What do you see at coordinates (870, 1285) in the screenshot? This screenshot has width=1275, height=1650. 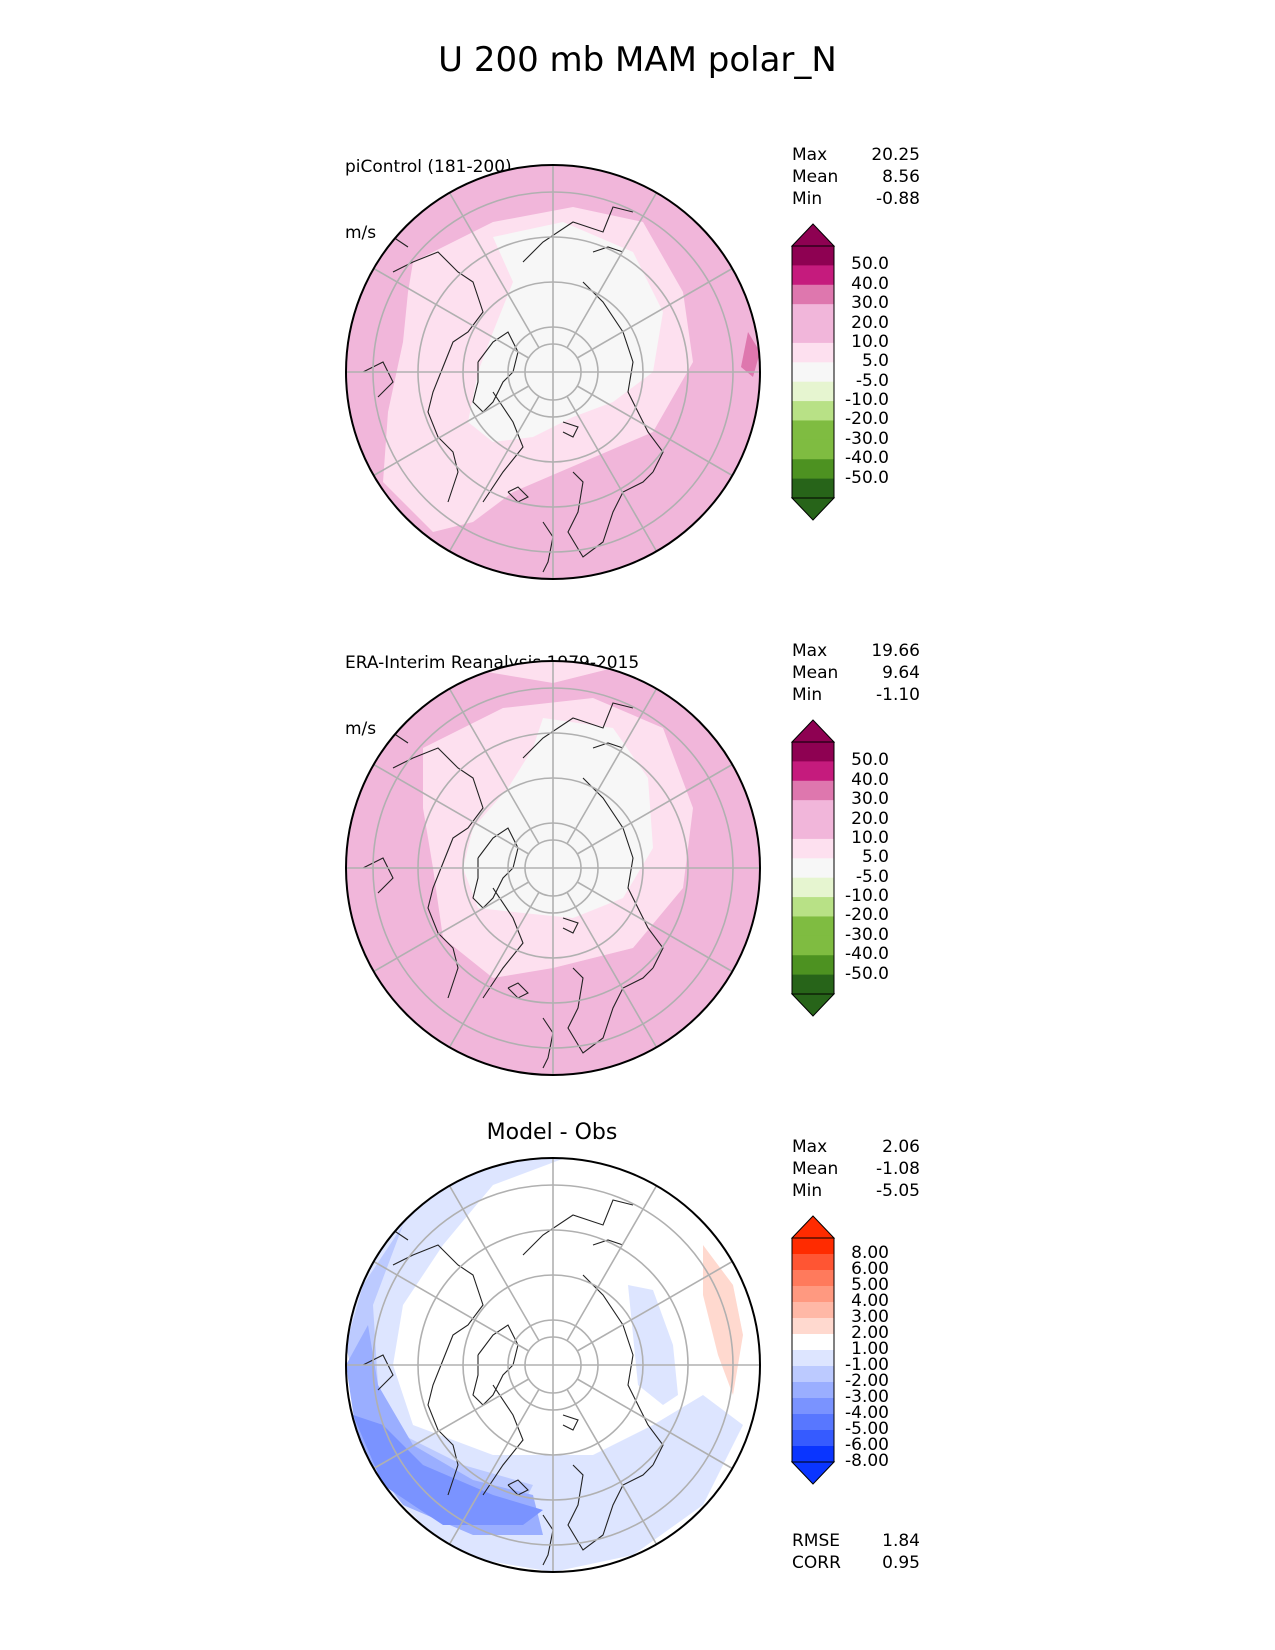 I see `colorbar-tick-label: 5.00` at bounding box center [870, 1285].